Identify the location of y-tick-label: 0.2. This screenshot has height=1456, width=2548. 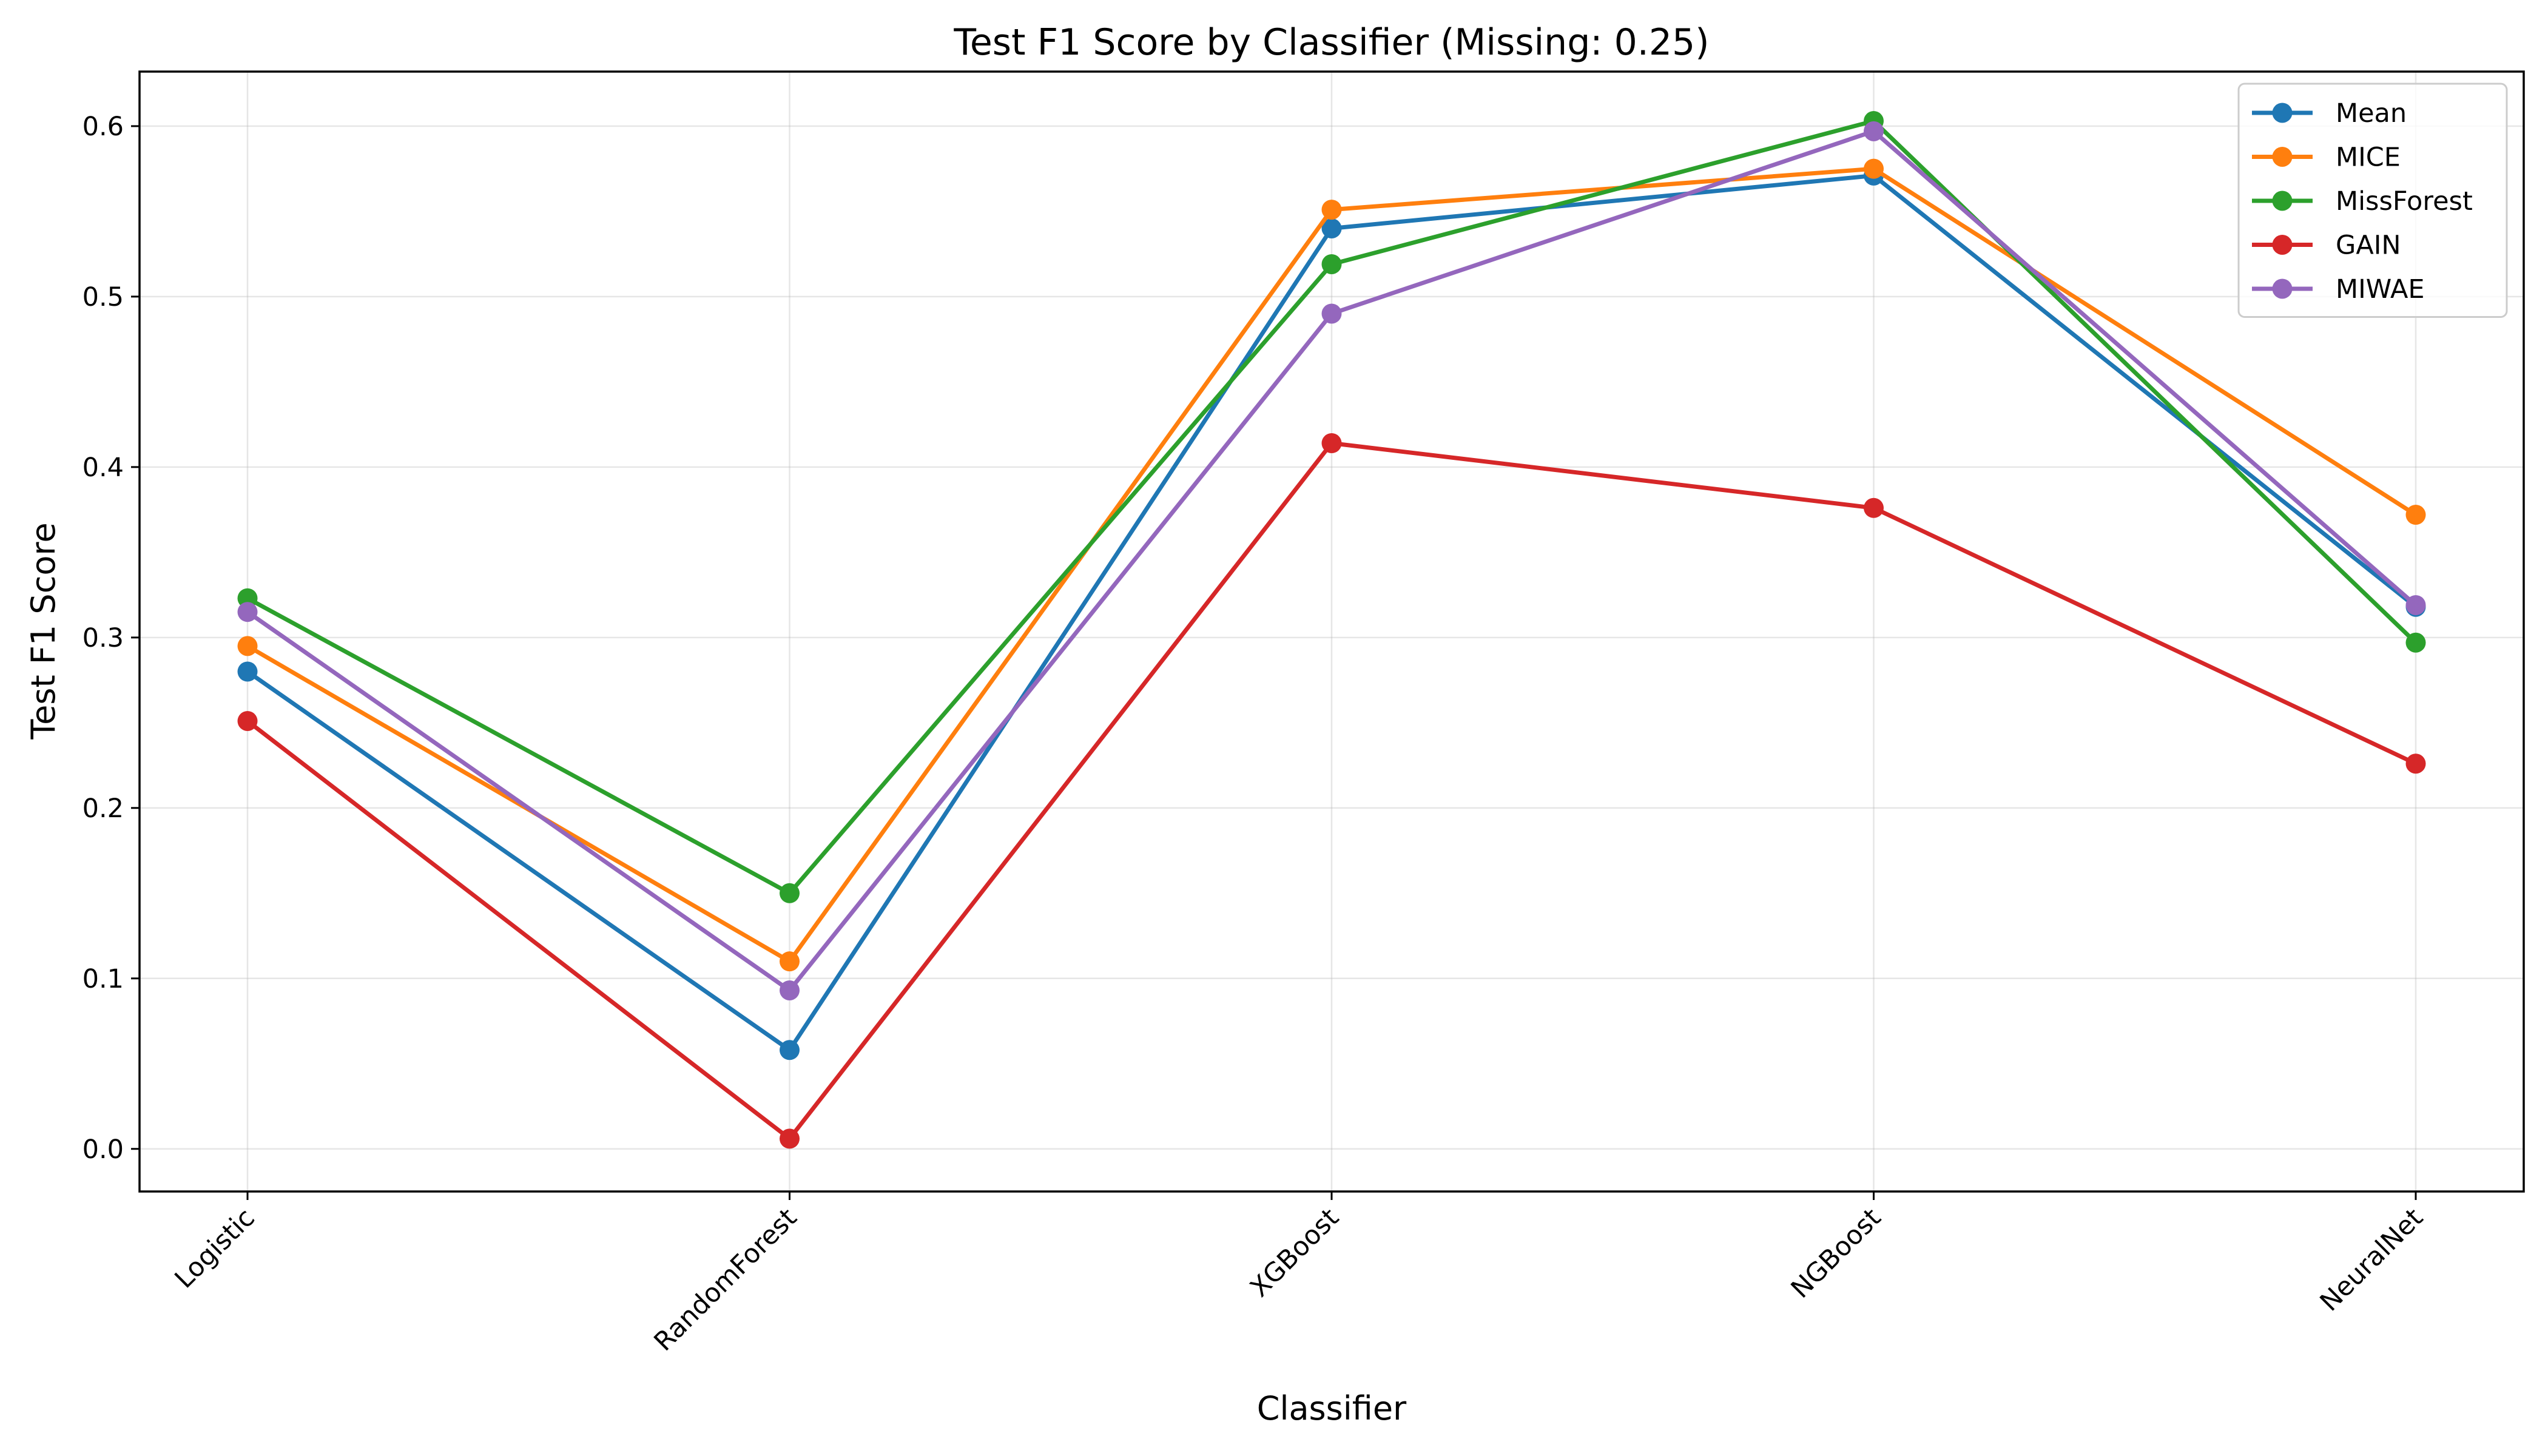
(103, 809).